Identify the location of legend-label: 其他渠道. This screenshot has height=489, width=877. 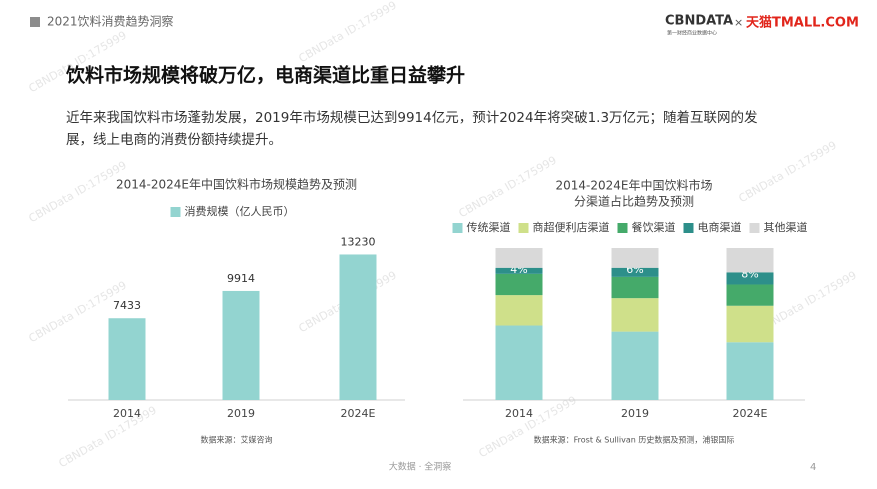
(786, 227).